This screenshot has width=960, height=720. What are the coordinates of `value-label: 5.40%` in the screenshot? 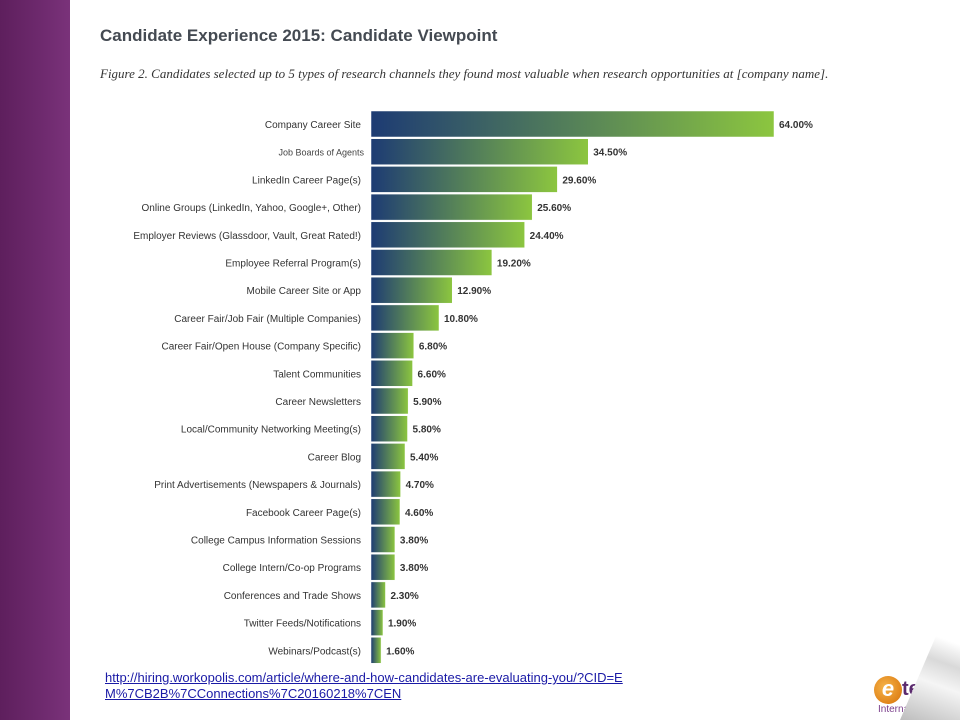 It's located at (424, 457).